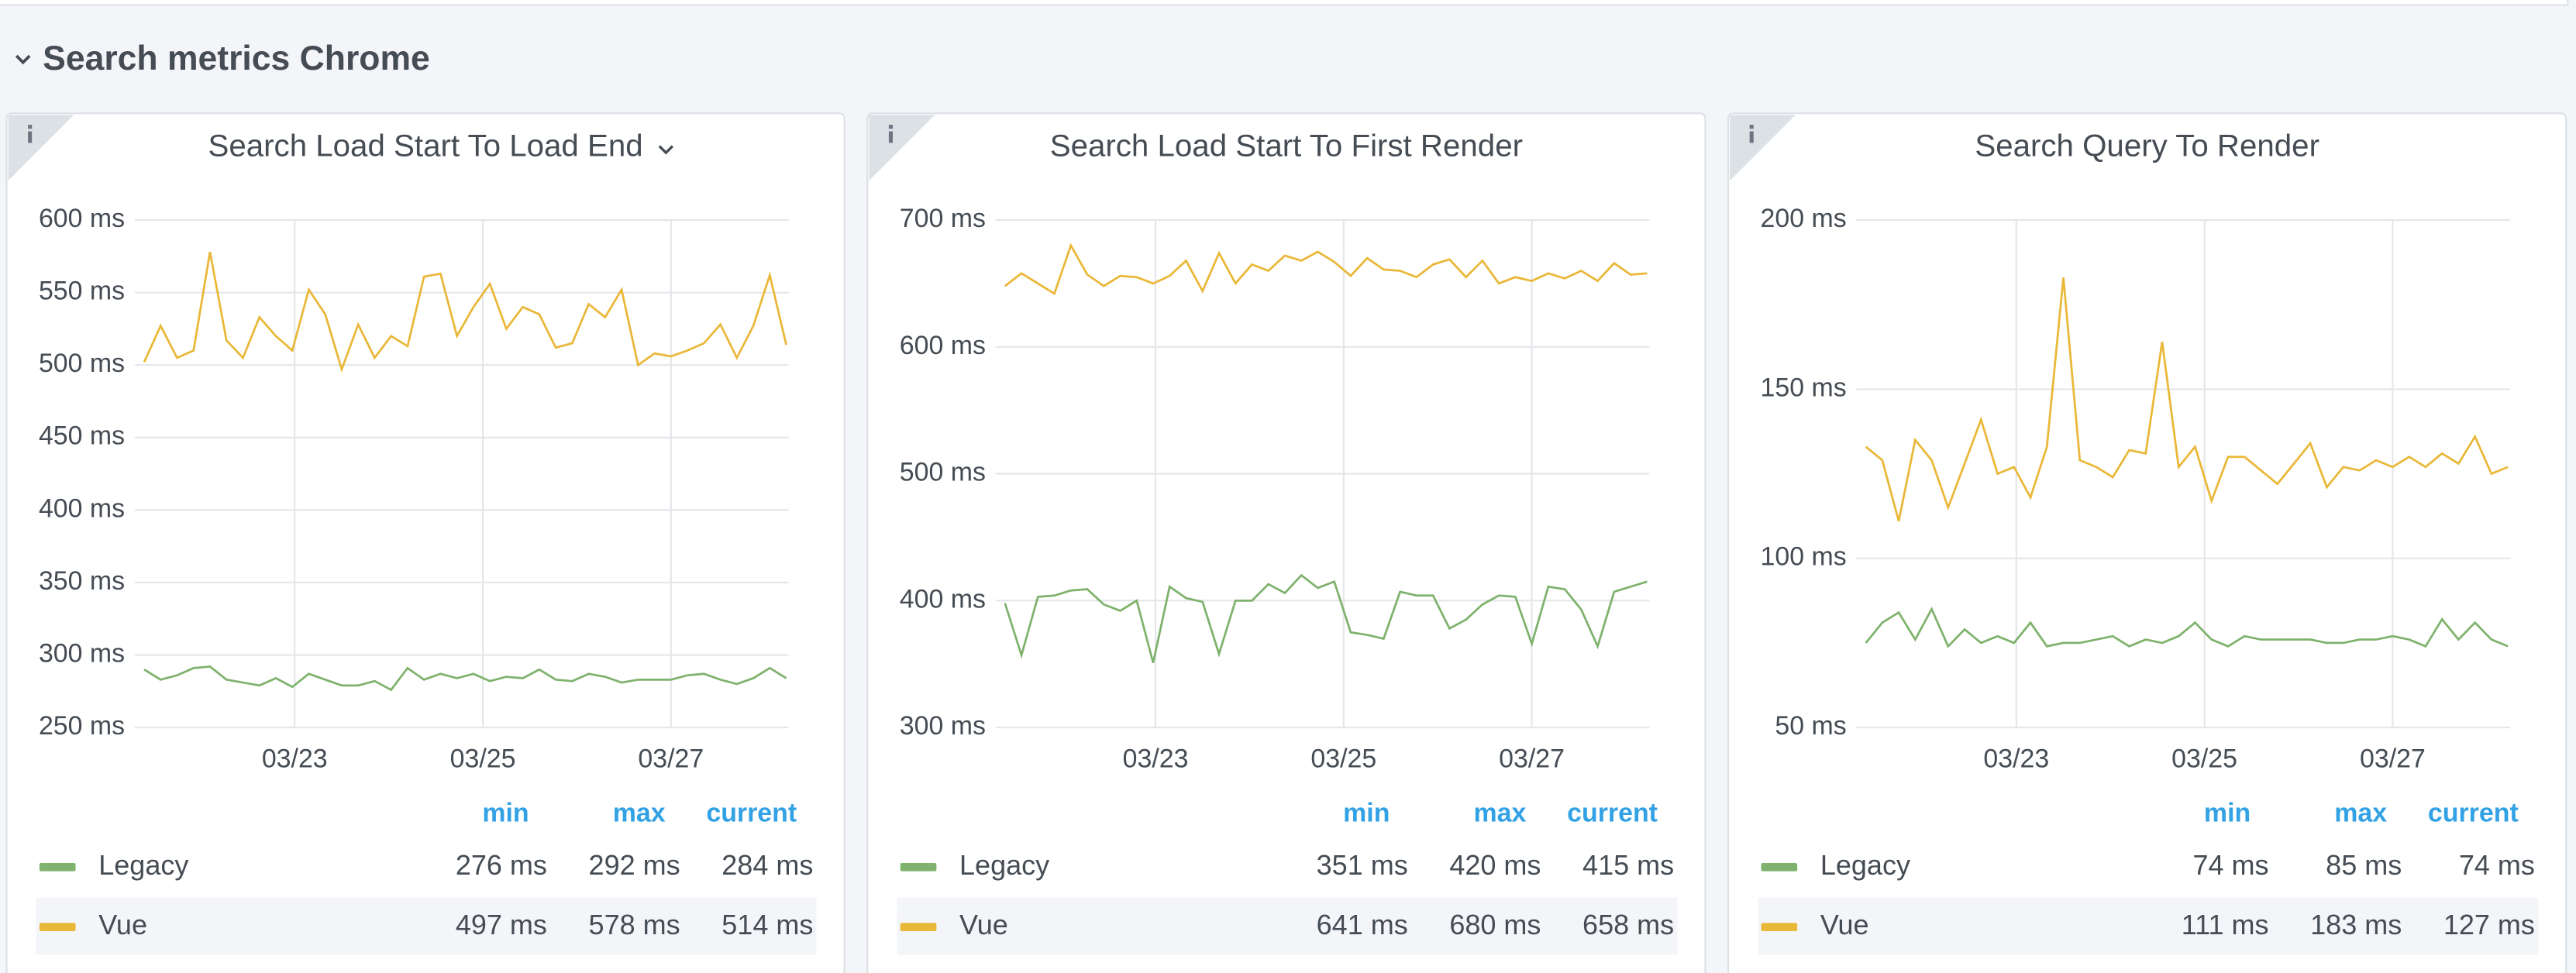 The image size is (2576, 973). Describe the element at coordinates (666, 150) in the screenshot. I see `panel-menu-chevron` at that location.